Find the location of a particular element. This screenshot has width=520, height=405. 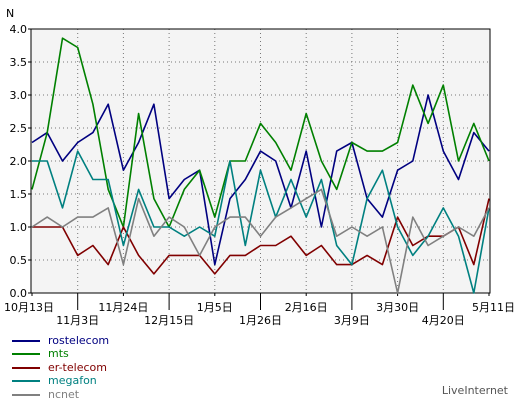

legend-item-ncnet: ncnet is located at coordinates (60, 395).